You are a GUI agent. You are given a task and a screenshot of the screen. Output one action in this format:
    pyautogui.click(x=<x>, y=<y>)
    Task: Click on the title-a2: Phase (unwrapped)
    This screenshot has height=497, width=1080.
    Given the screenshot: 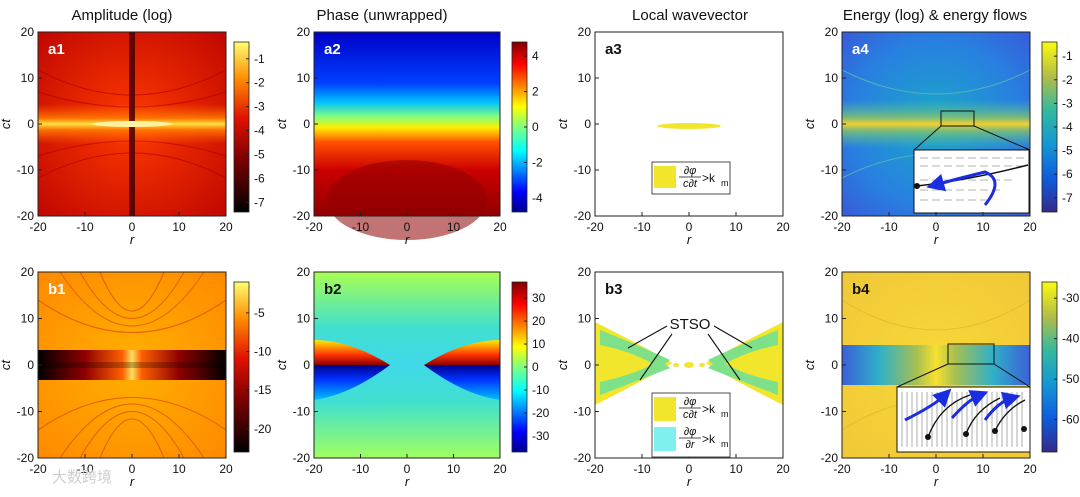 What is the action you would take?
    pyautogui.click(x=382, y=15)
    